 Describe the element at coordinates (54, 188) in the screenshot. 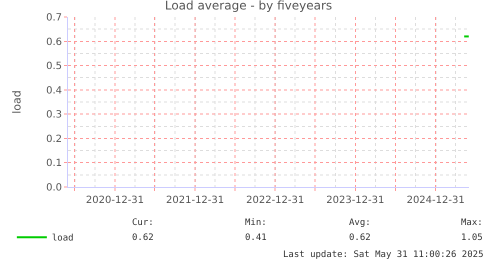

I see `y-tick-label: 0.0` at that location.